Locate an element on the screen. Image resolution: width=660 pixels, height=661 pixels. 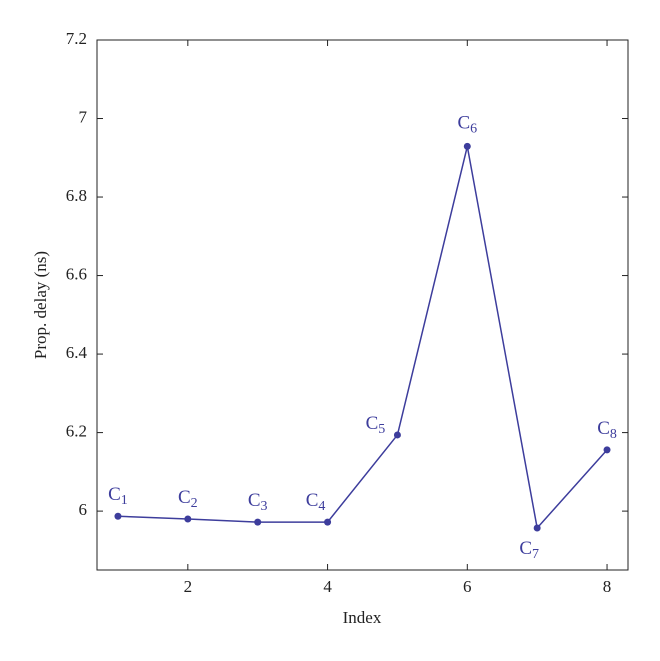
point-label: C6 is located at coordinates (467, 125).